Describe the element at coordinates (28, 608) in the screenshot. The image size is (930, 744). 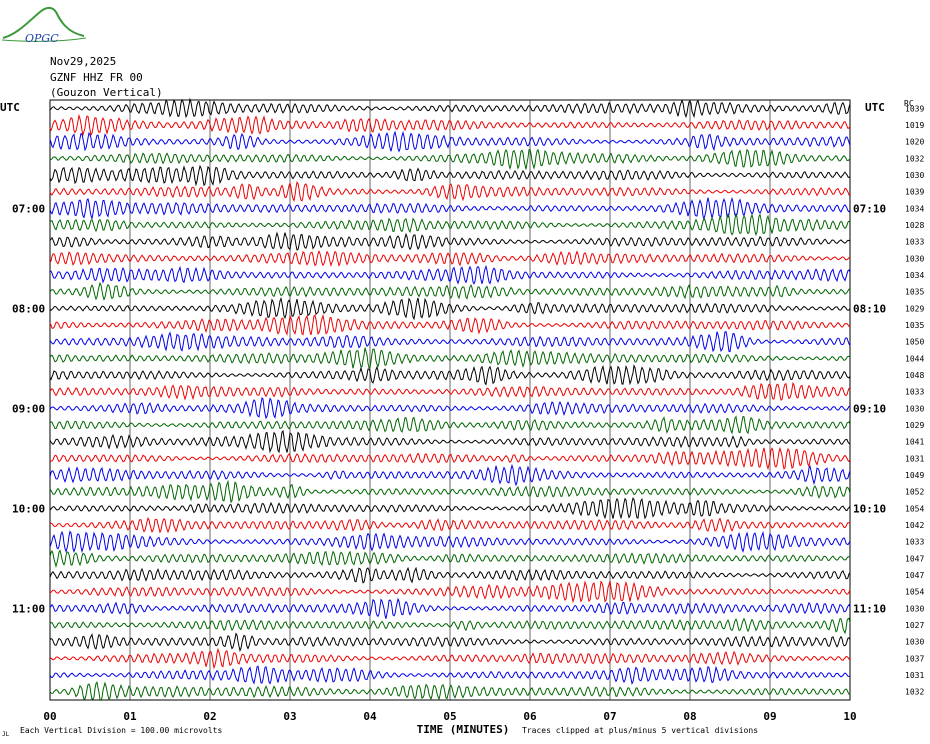
I see `left-hour-label: 11:00` at that location.